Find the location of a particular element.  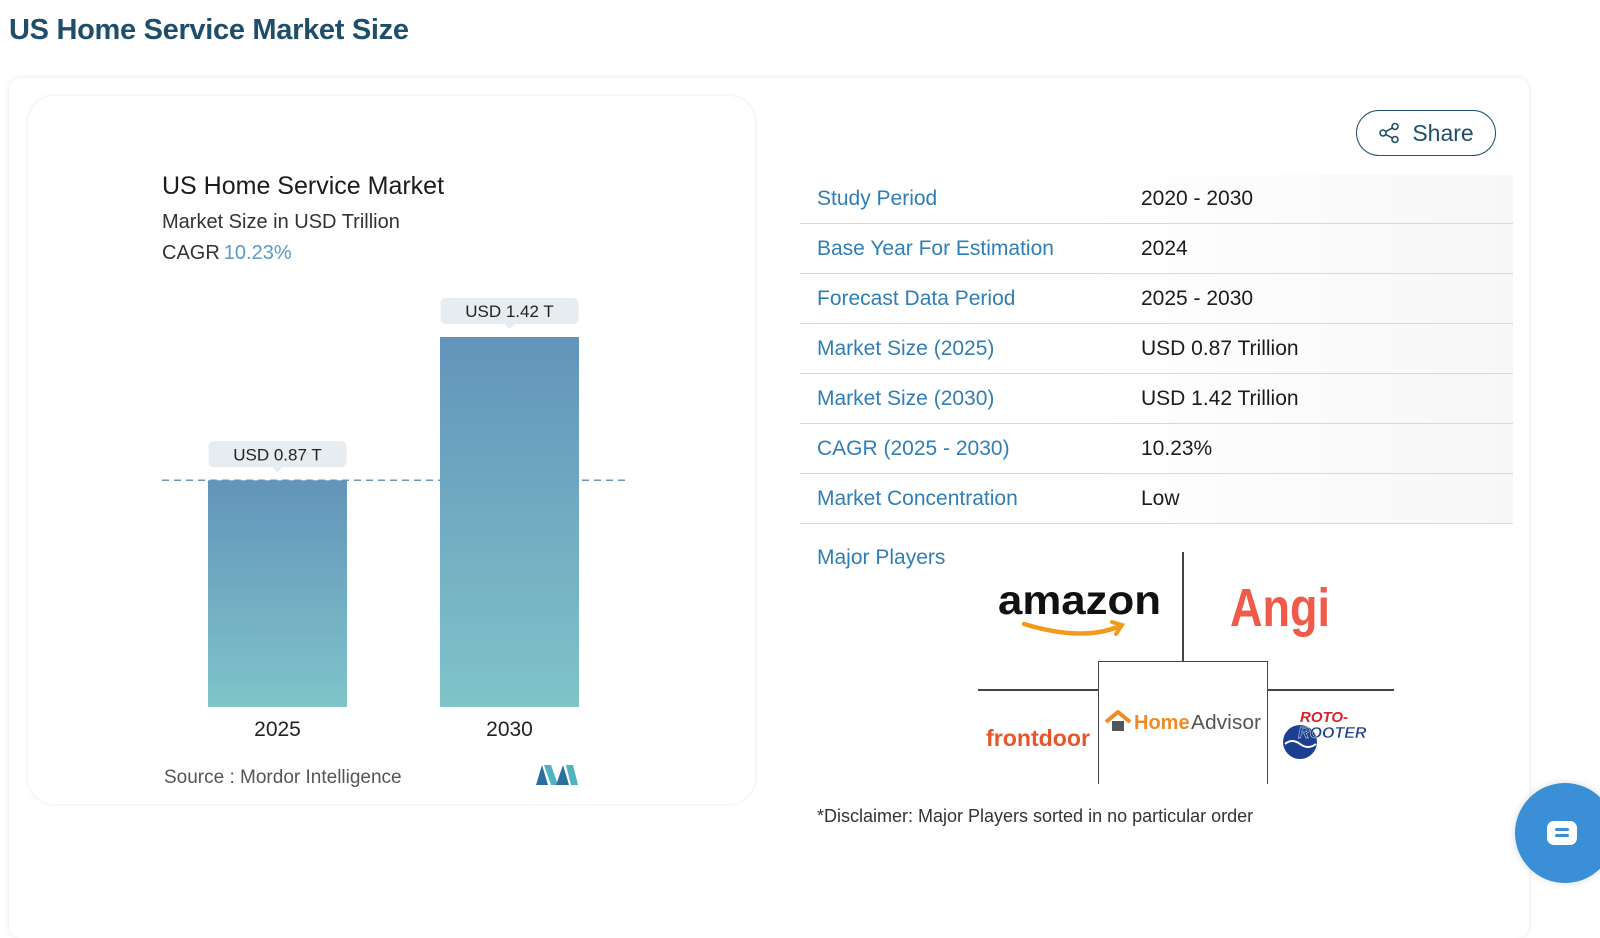

info-value: Low is located at coordinates (1160, 498).